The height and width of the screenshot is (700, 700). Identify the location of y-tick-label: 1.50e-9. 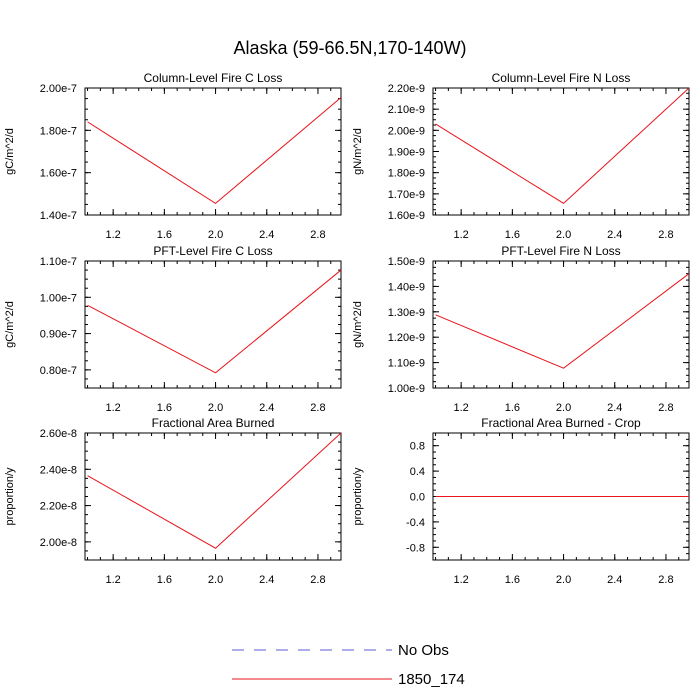
(406, 262).